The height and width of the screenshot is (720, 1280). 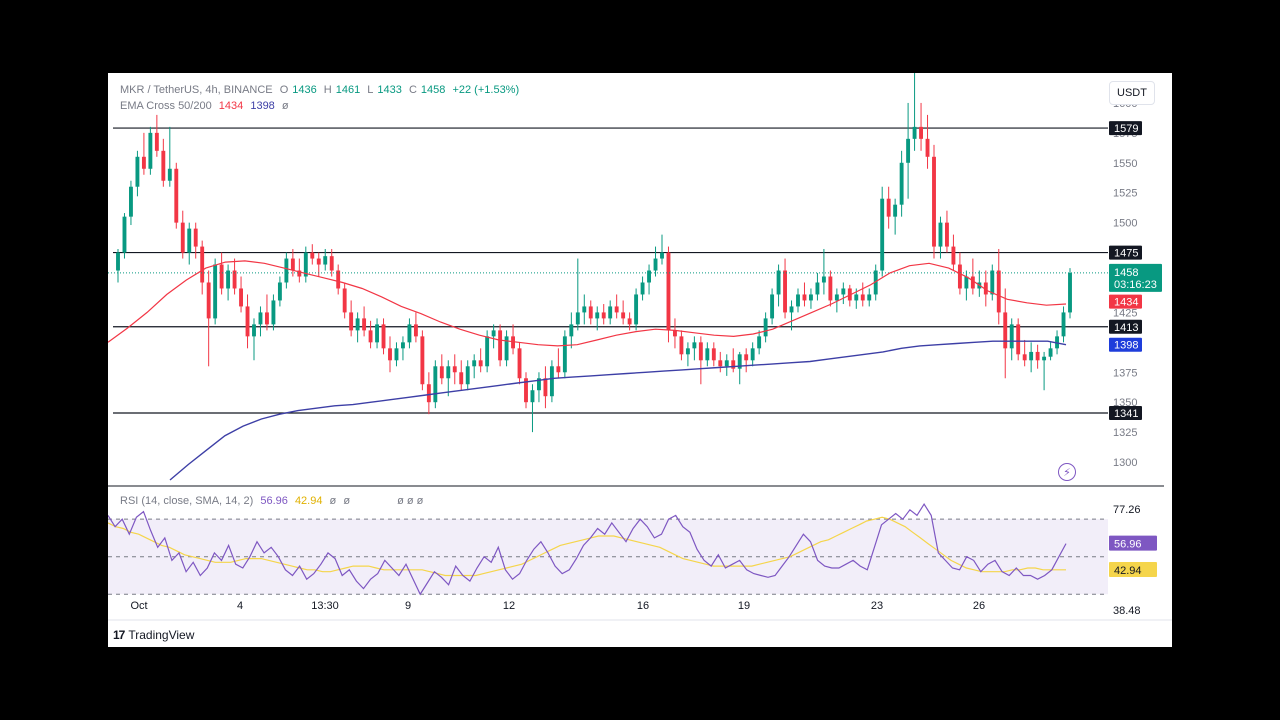 What do you see at coordinates (153, 635) in the screenshot?
I see `tradingview-brand: 17 TradingView` at bounding box center [153, 635].